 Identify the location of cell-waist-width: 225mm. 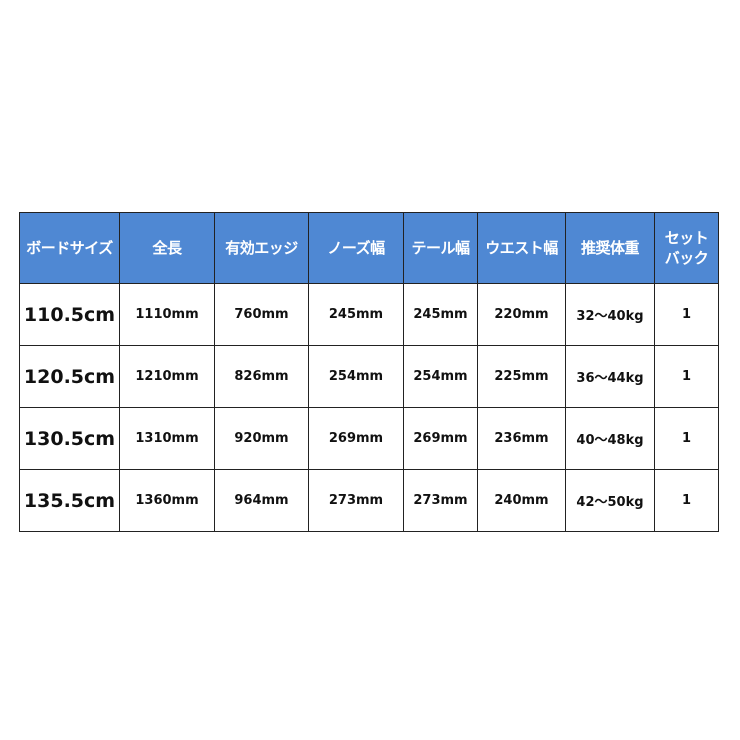
(521, 376).